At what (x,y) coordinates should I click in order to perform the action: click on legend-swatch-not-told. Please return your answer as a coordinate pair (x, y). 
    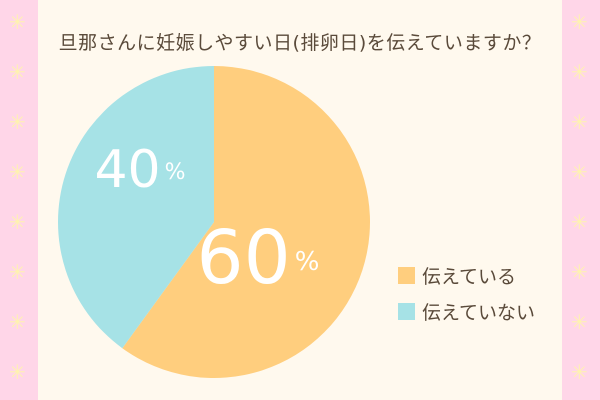
    Looking at the image, I should click on (406, 311).